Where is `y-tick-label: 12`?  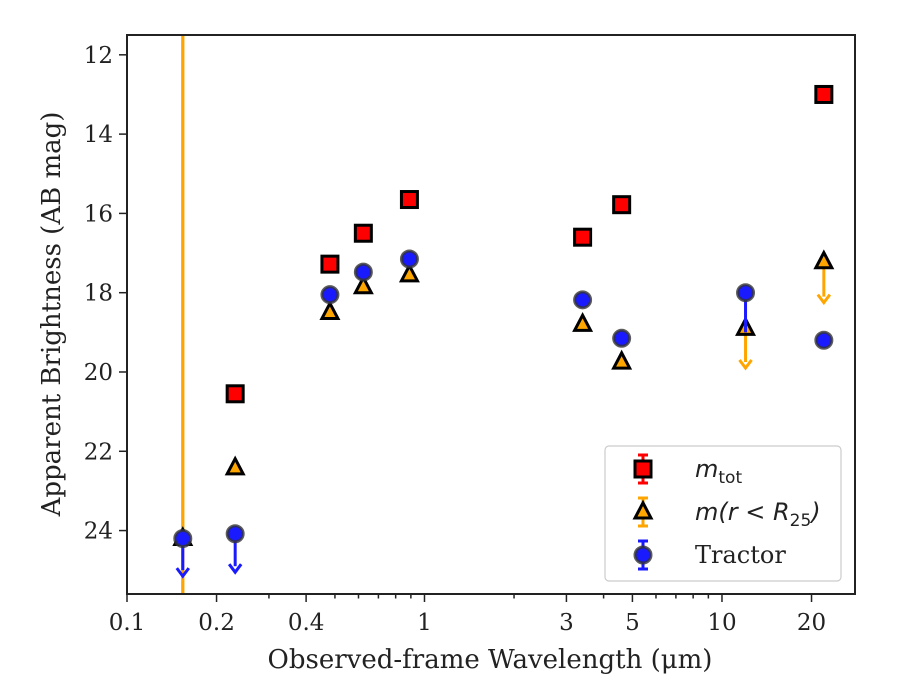
y-tick-label: 12 is located at coordinates (98, 56).